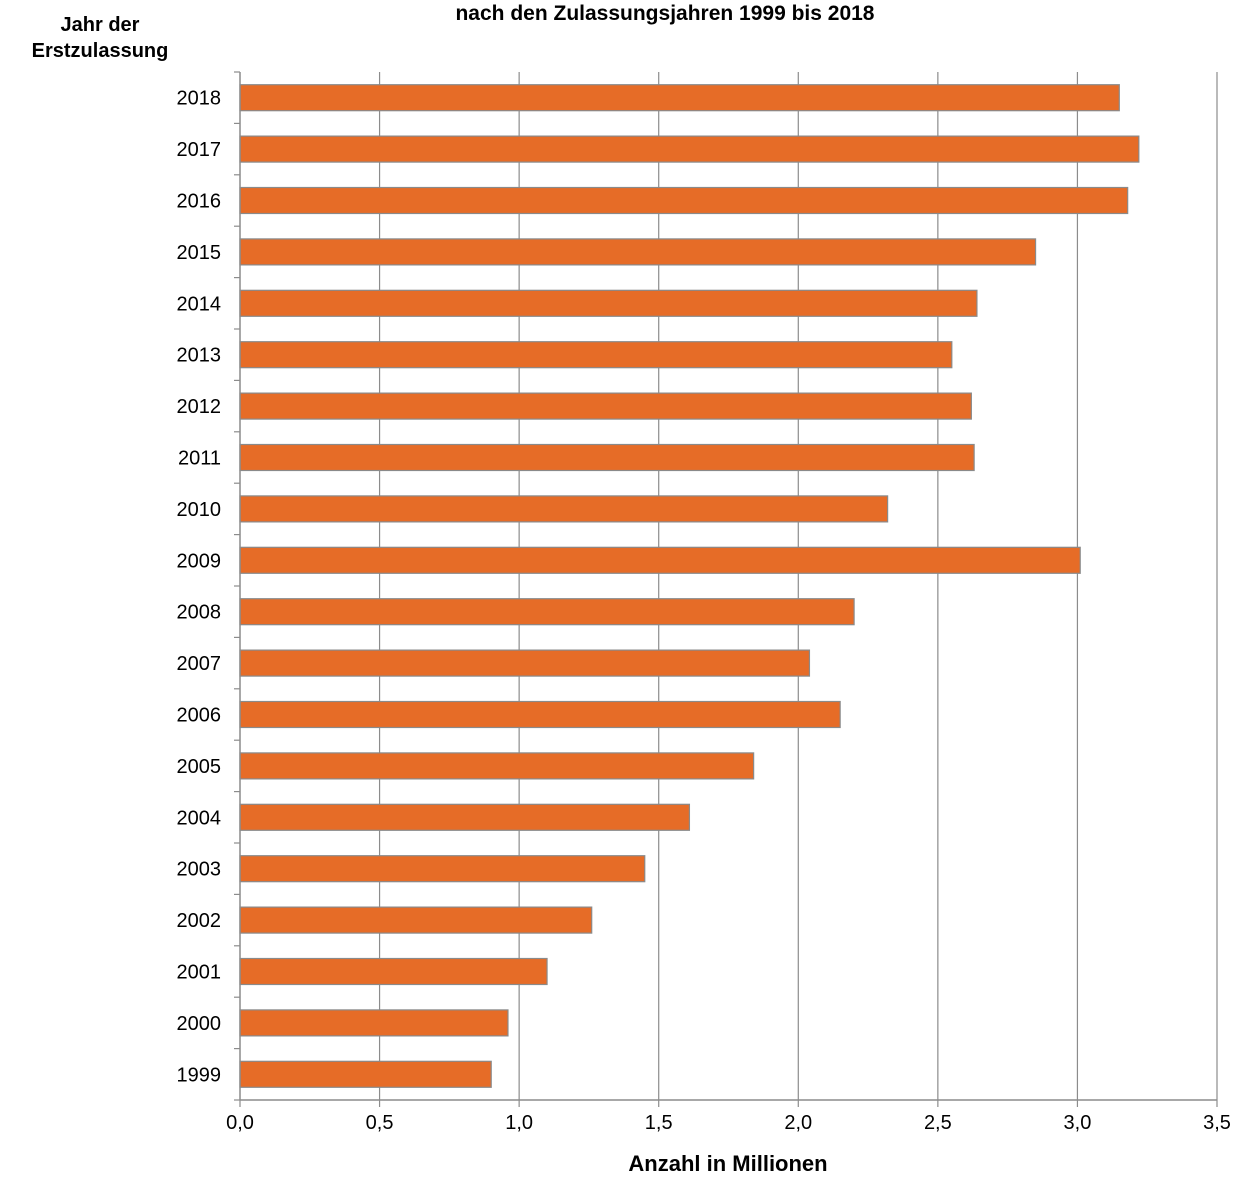  Describe the element at coordinates (605, 406) in the screenshot. I see `bar-2012` at that location.